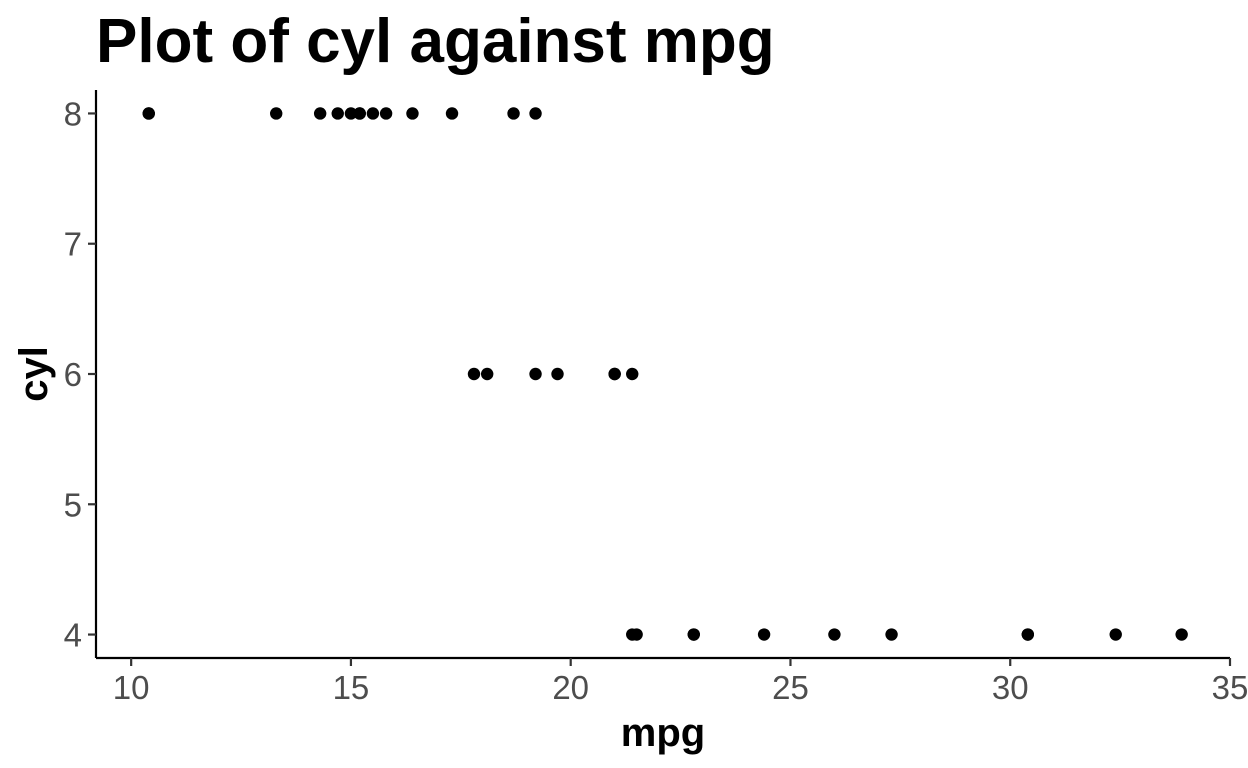 This screenshot has height=768, width=1248. Describe the element at coordinates (73, 635) in the screenshot. I see `y-tick-label: 4` at that location.